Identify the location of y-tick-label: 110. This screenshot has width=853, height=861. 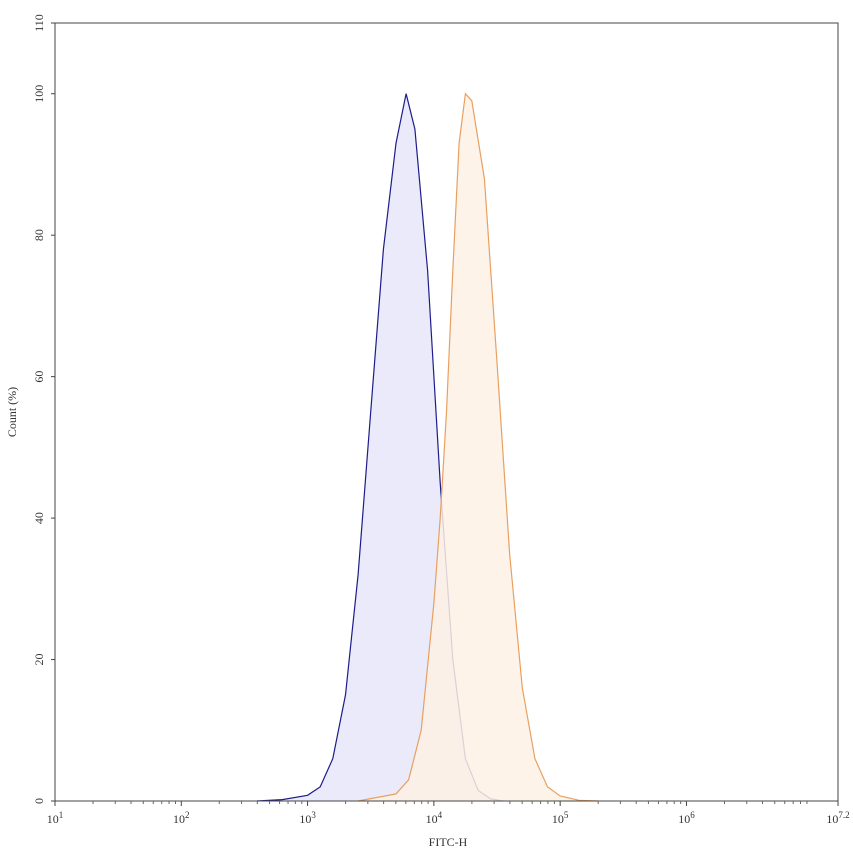
(39, 23).